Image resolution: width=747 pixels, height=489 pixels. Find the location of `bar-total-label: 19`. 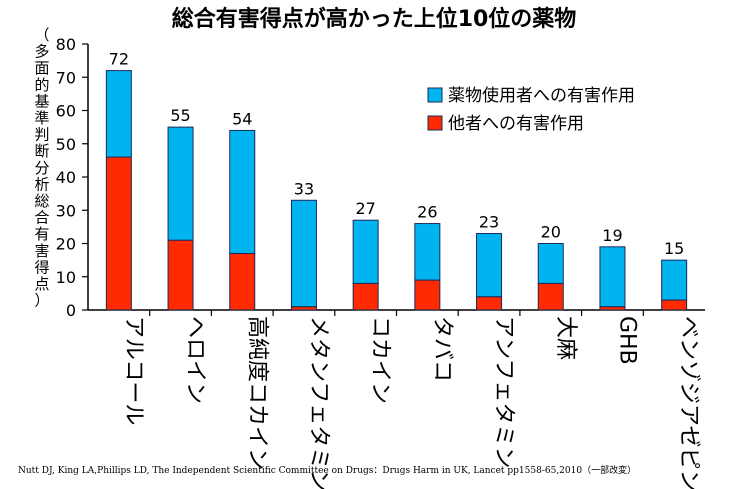

bar-total-label: 19 is located at coordinates (612, 235).